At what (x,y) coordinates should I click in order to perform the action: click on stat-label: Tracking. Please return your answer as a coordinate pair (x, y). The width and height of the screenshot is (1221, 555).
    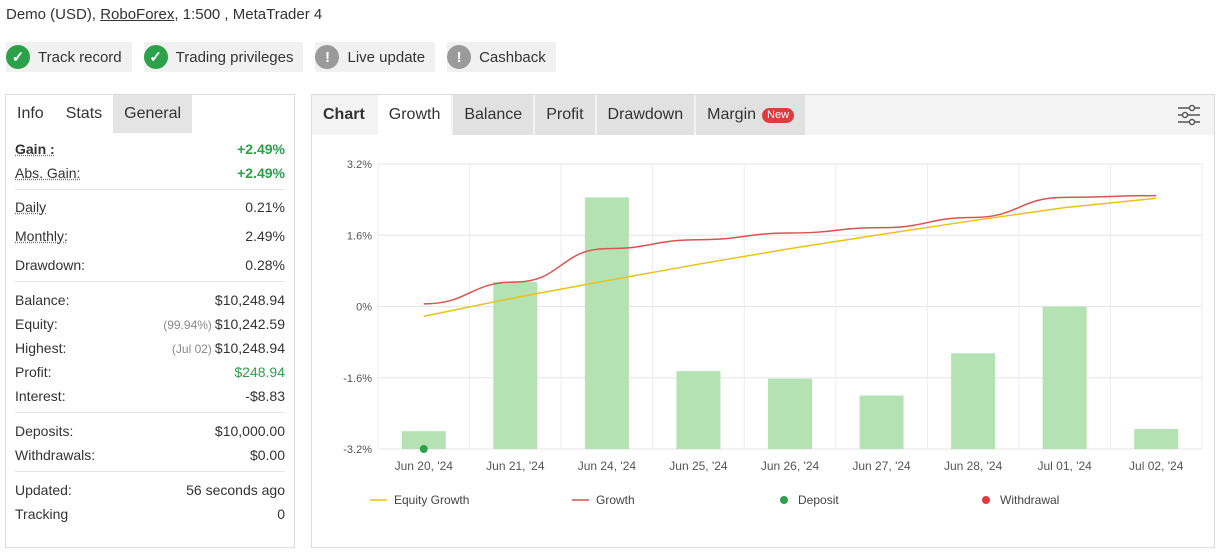
    Looking at the image, I should click on (42, 514).